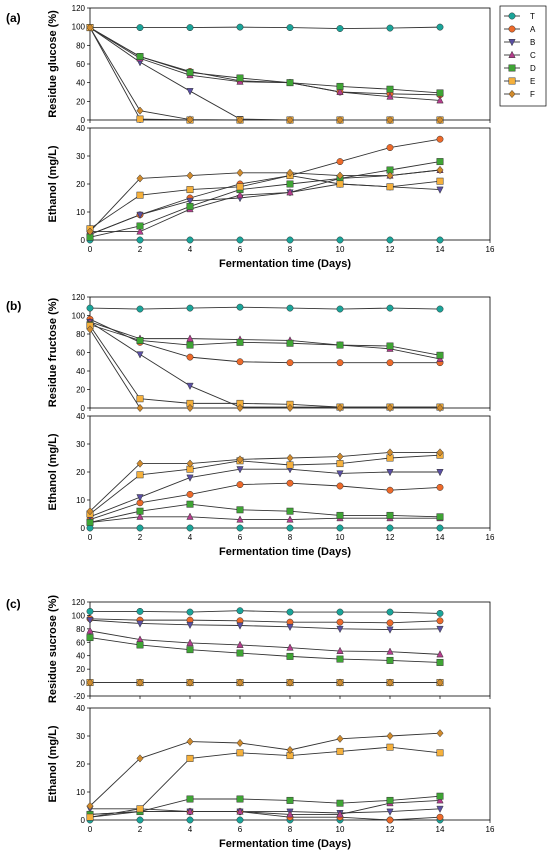 Image resolution: width=550 pixels, height=857 pixels. I want to click on panel-letter: (b), so click(13, 306).